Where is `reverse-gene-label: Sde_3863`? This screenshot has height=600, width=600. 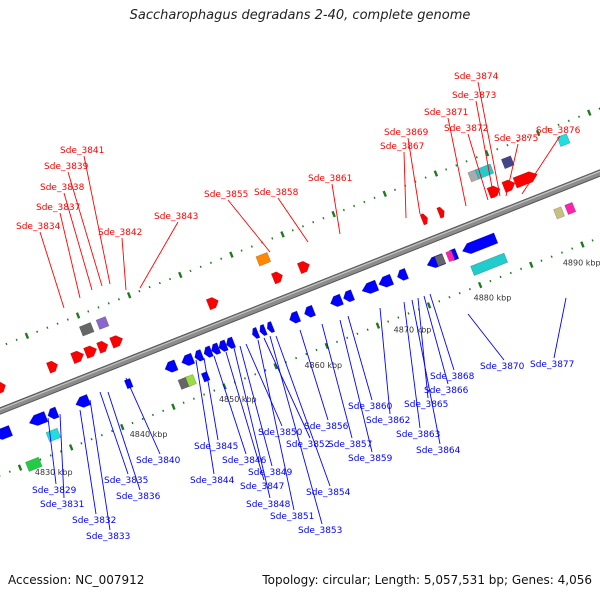 reverse-gene-label: Sde_3863 is located at coordinates (418, 435).